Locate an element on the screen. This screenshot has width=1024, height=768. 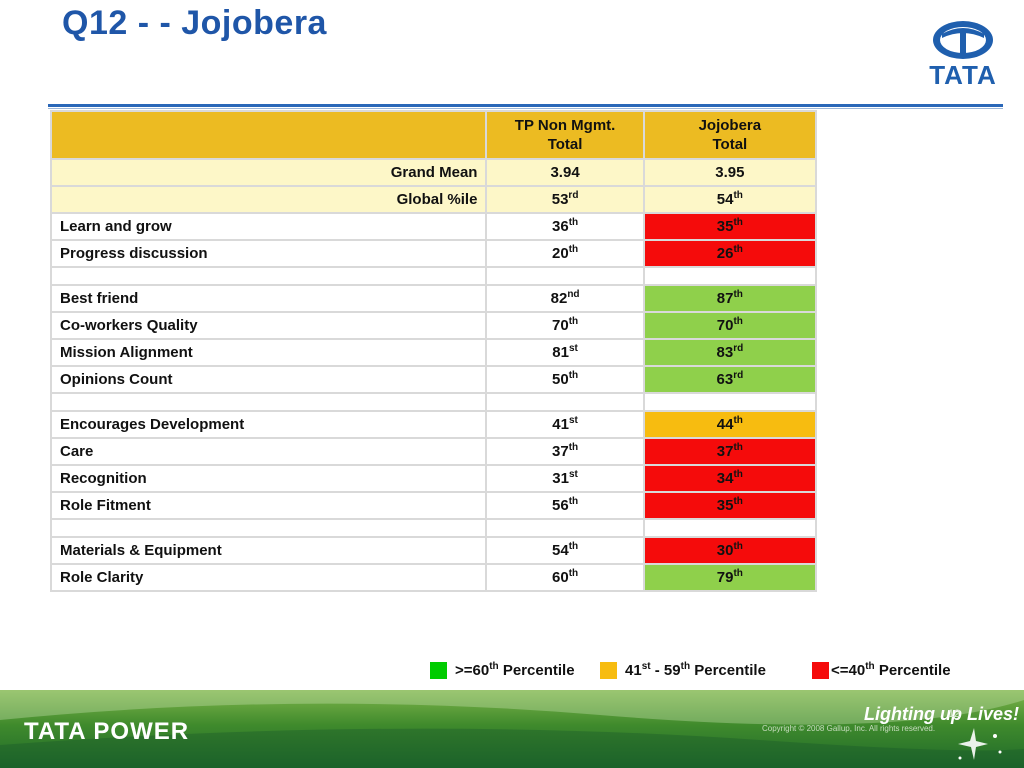
row-label: Global %ile is located at coordinates (268, 199).